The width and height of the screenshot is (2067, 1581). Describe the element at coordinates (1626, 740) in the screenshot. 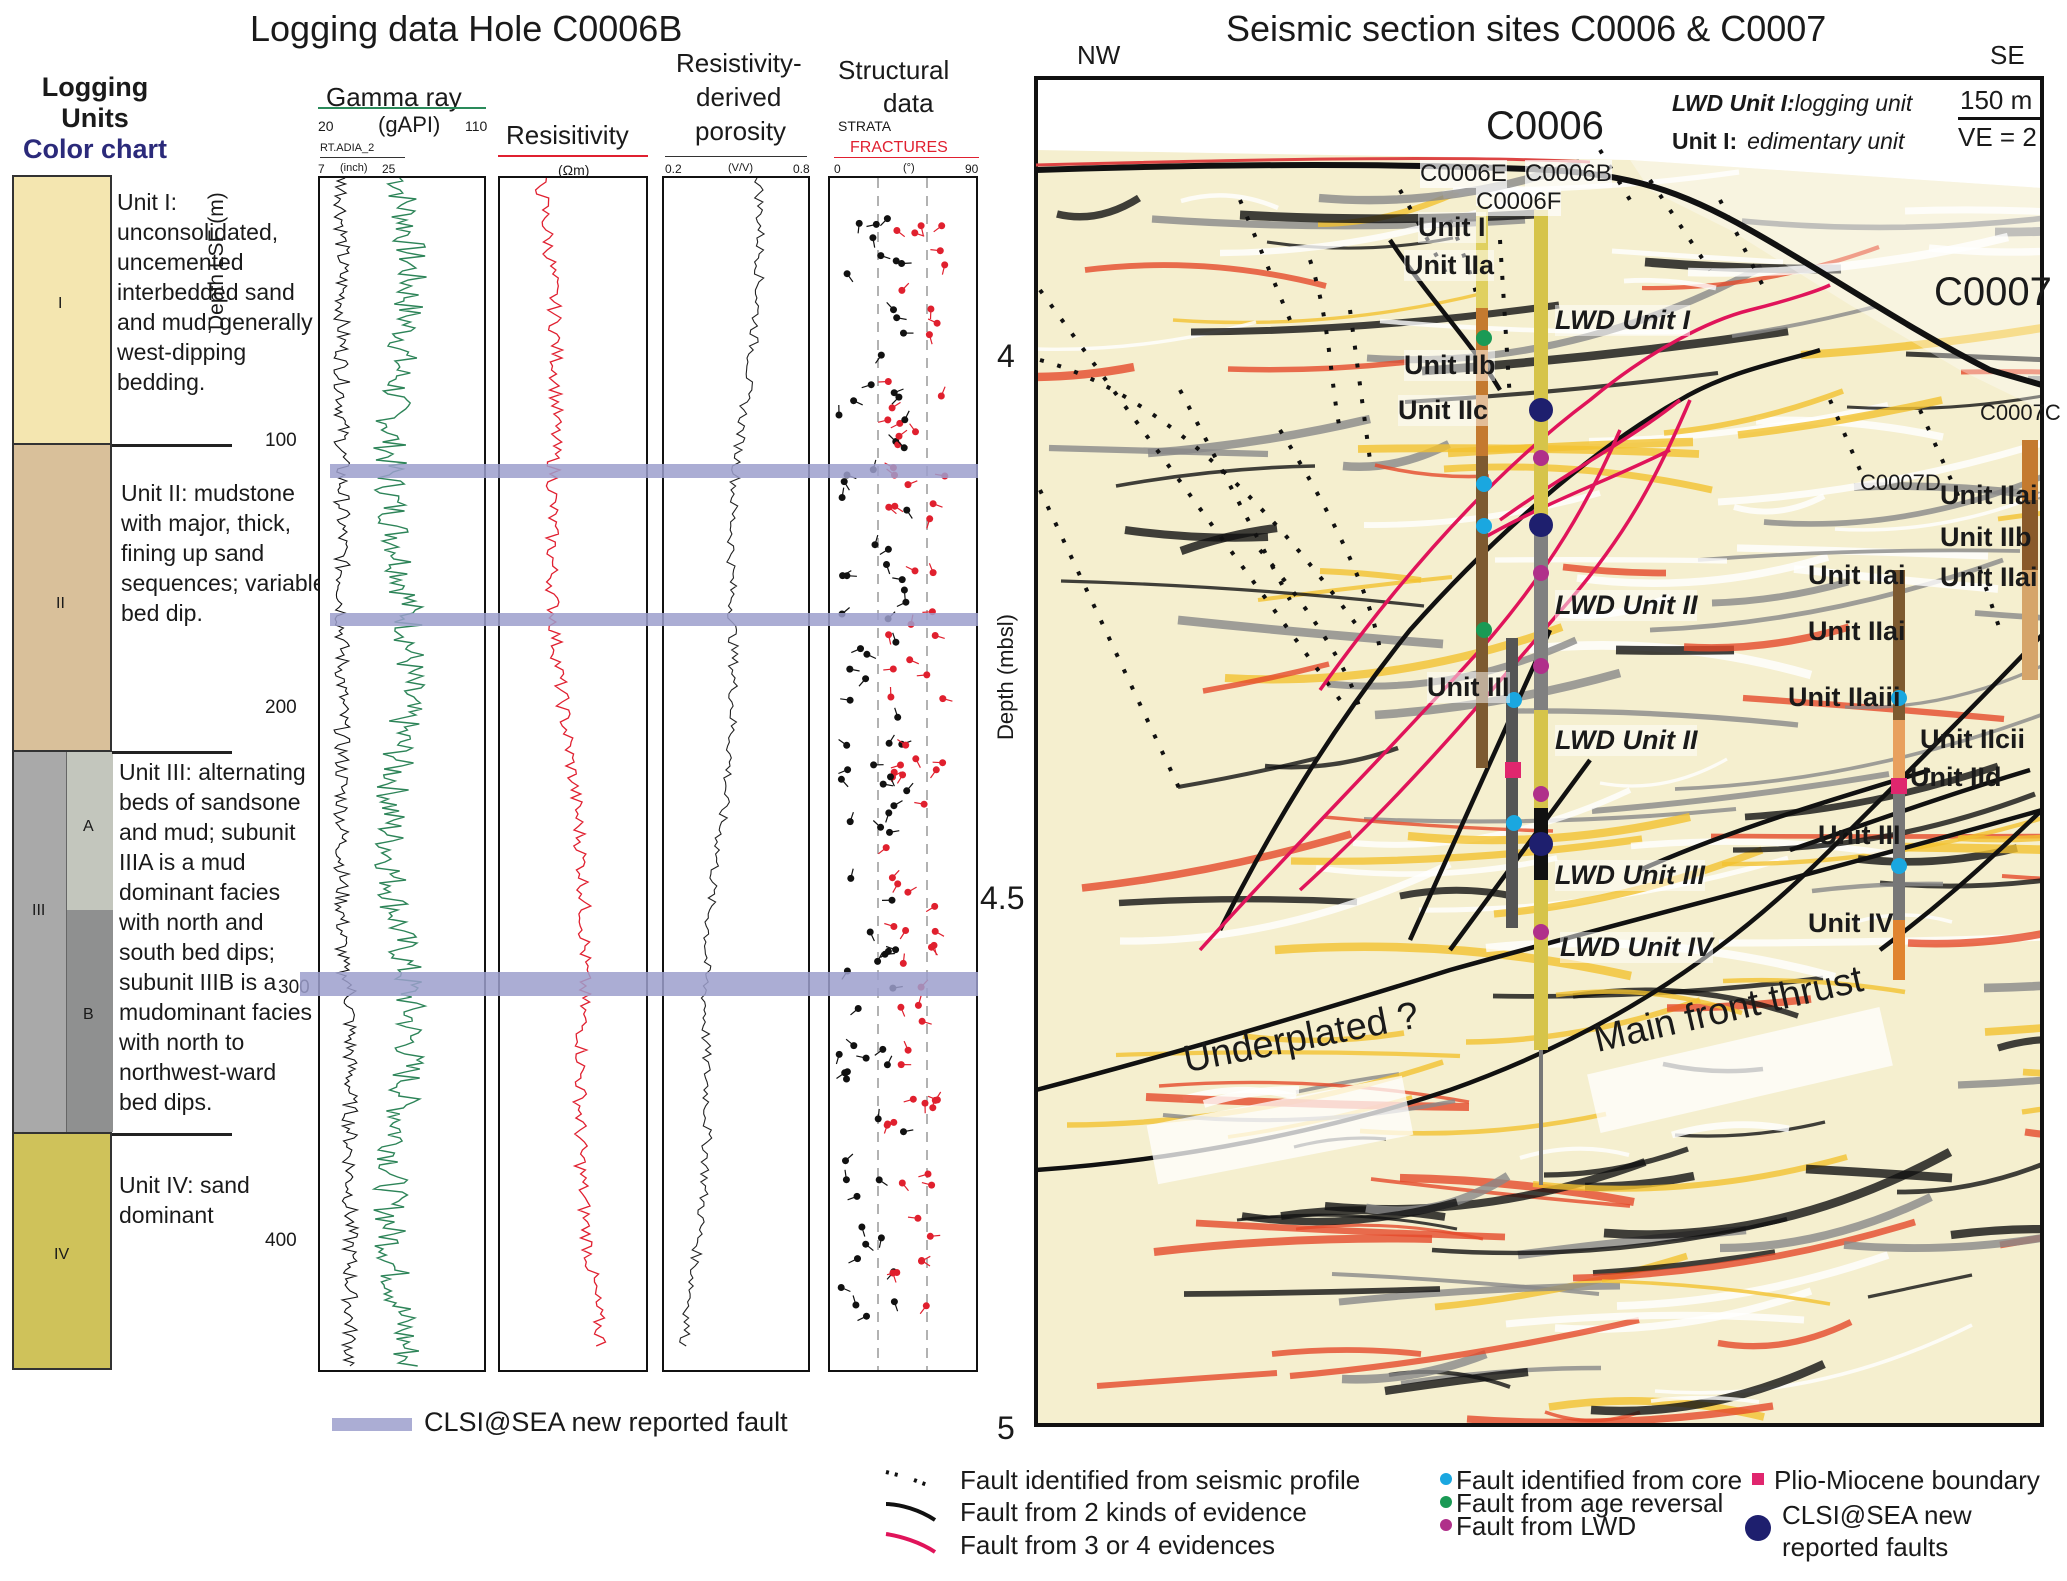

I see `lwd-label: LWD Unit II` at that location.